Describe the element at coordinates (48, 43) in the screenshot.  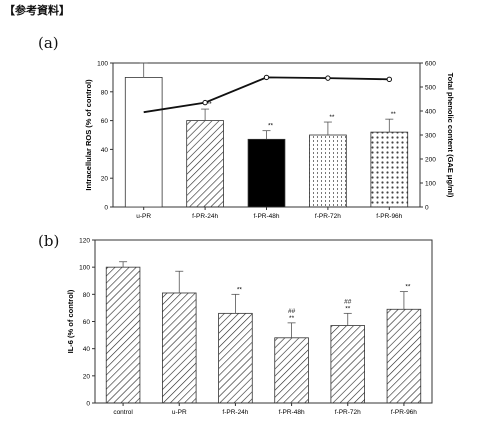
I see `panel-label-a: (a)` at that location.